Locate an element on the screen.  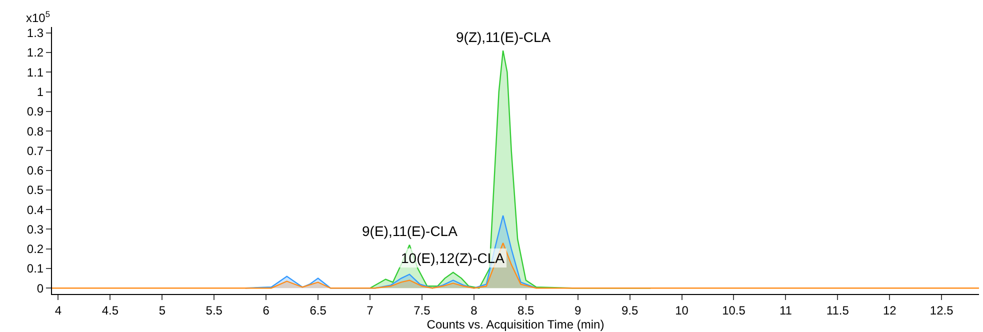
x-tick-label: 4.5 is located at coordinates (110, 310).